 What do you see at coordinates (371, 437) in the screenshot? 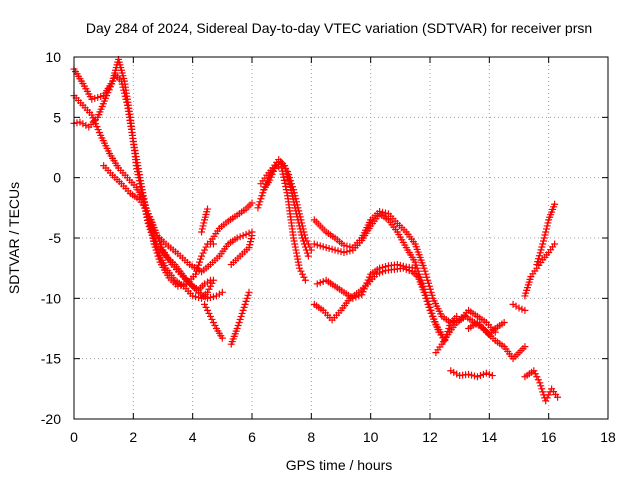
I see `x-tick-label: 10` at bounding box center [371, 437].